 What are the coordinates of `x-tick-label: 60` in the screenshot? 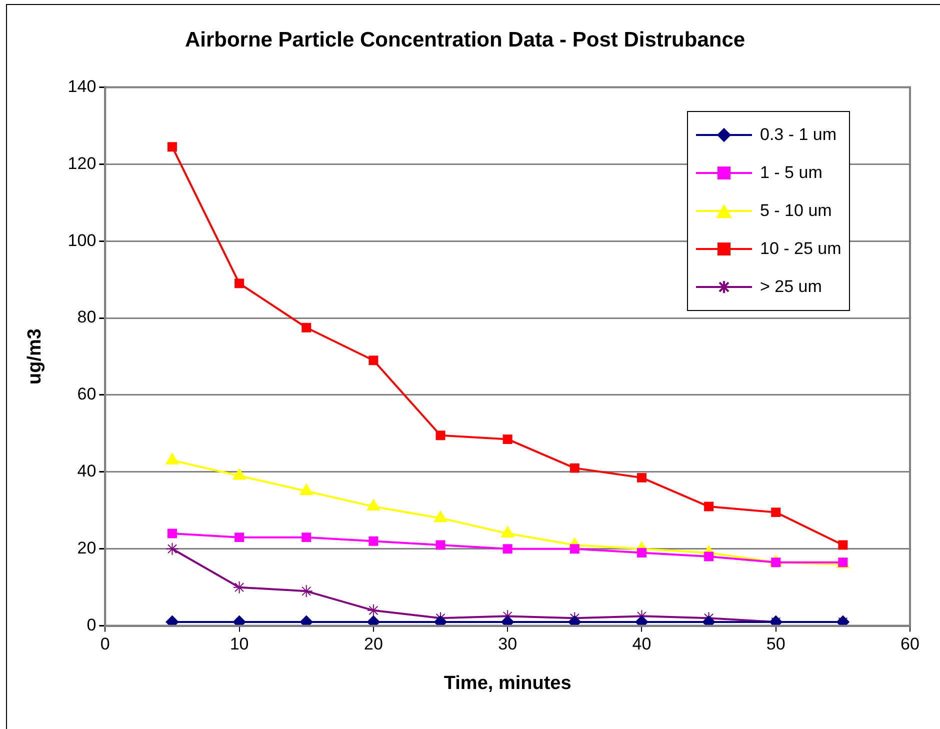 It's located at (910, 644).